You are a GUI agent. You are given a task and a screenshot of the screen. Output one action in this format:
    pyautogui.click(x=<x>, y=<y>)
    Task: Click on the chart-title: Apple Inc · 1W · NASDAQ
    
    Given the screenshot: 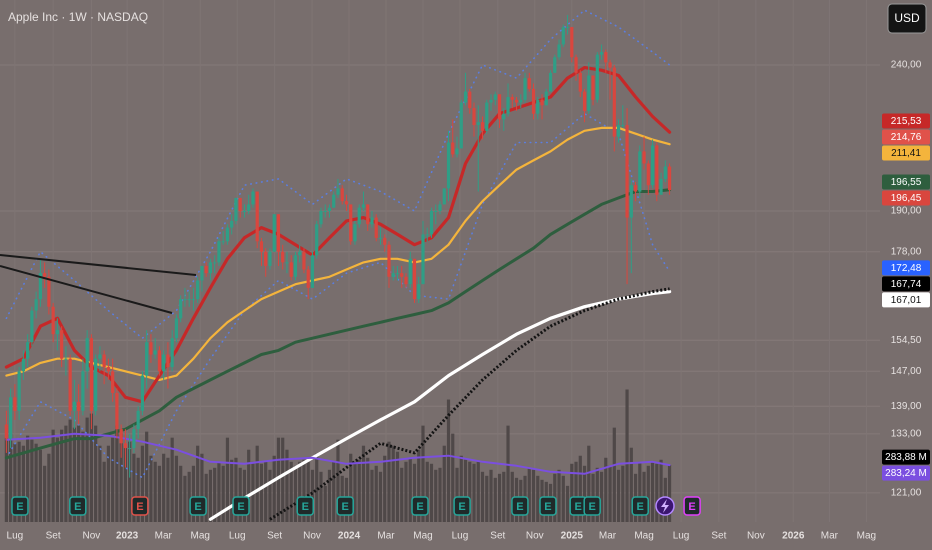 What is the action you would take?
    pyautogui.click(x=78, y=17)
    